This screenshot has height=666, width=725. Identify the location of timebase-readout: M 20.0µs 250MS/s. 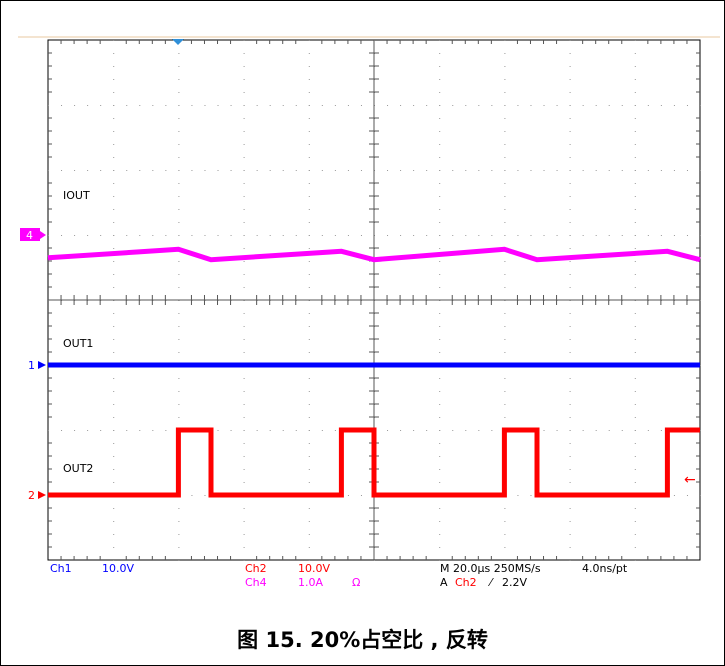
(490, 568).